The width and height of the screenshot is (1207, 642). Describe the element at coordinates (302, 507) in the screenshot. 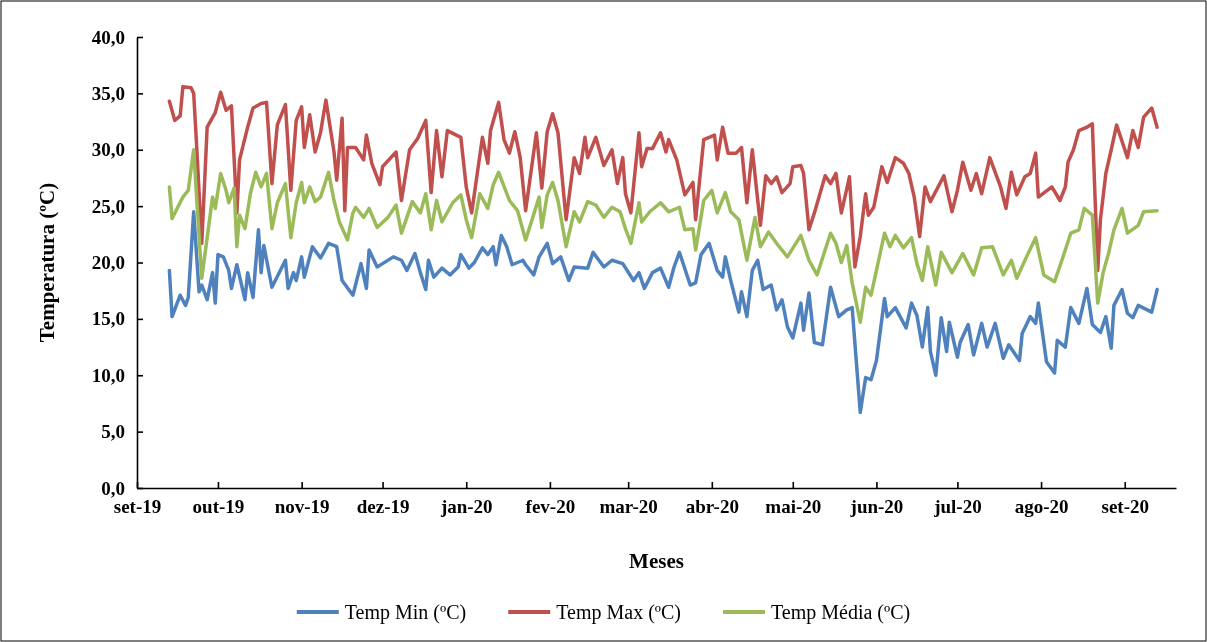

I see `x-tick-label: nov-19` at that location.